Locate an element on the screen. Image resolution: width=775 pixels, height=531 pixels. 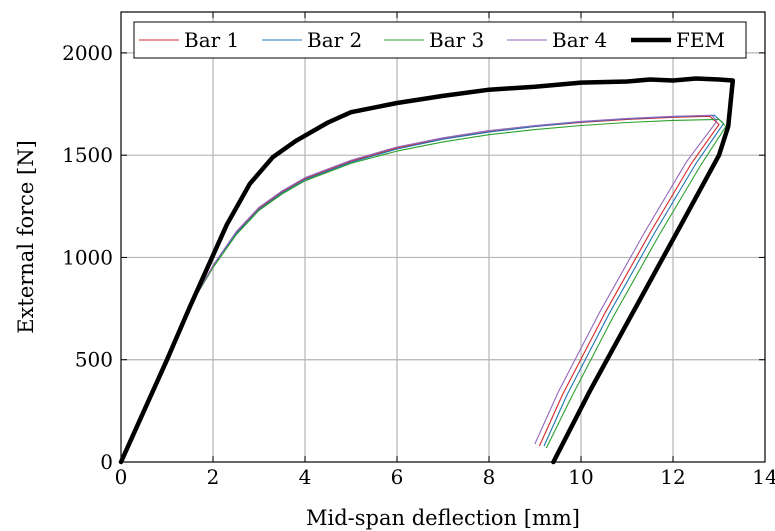
y-tick-label: 1000 is located at coordinates (87, 257).